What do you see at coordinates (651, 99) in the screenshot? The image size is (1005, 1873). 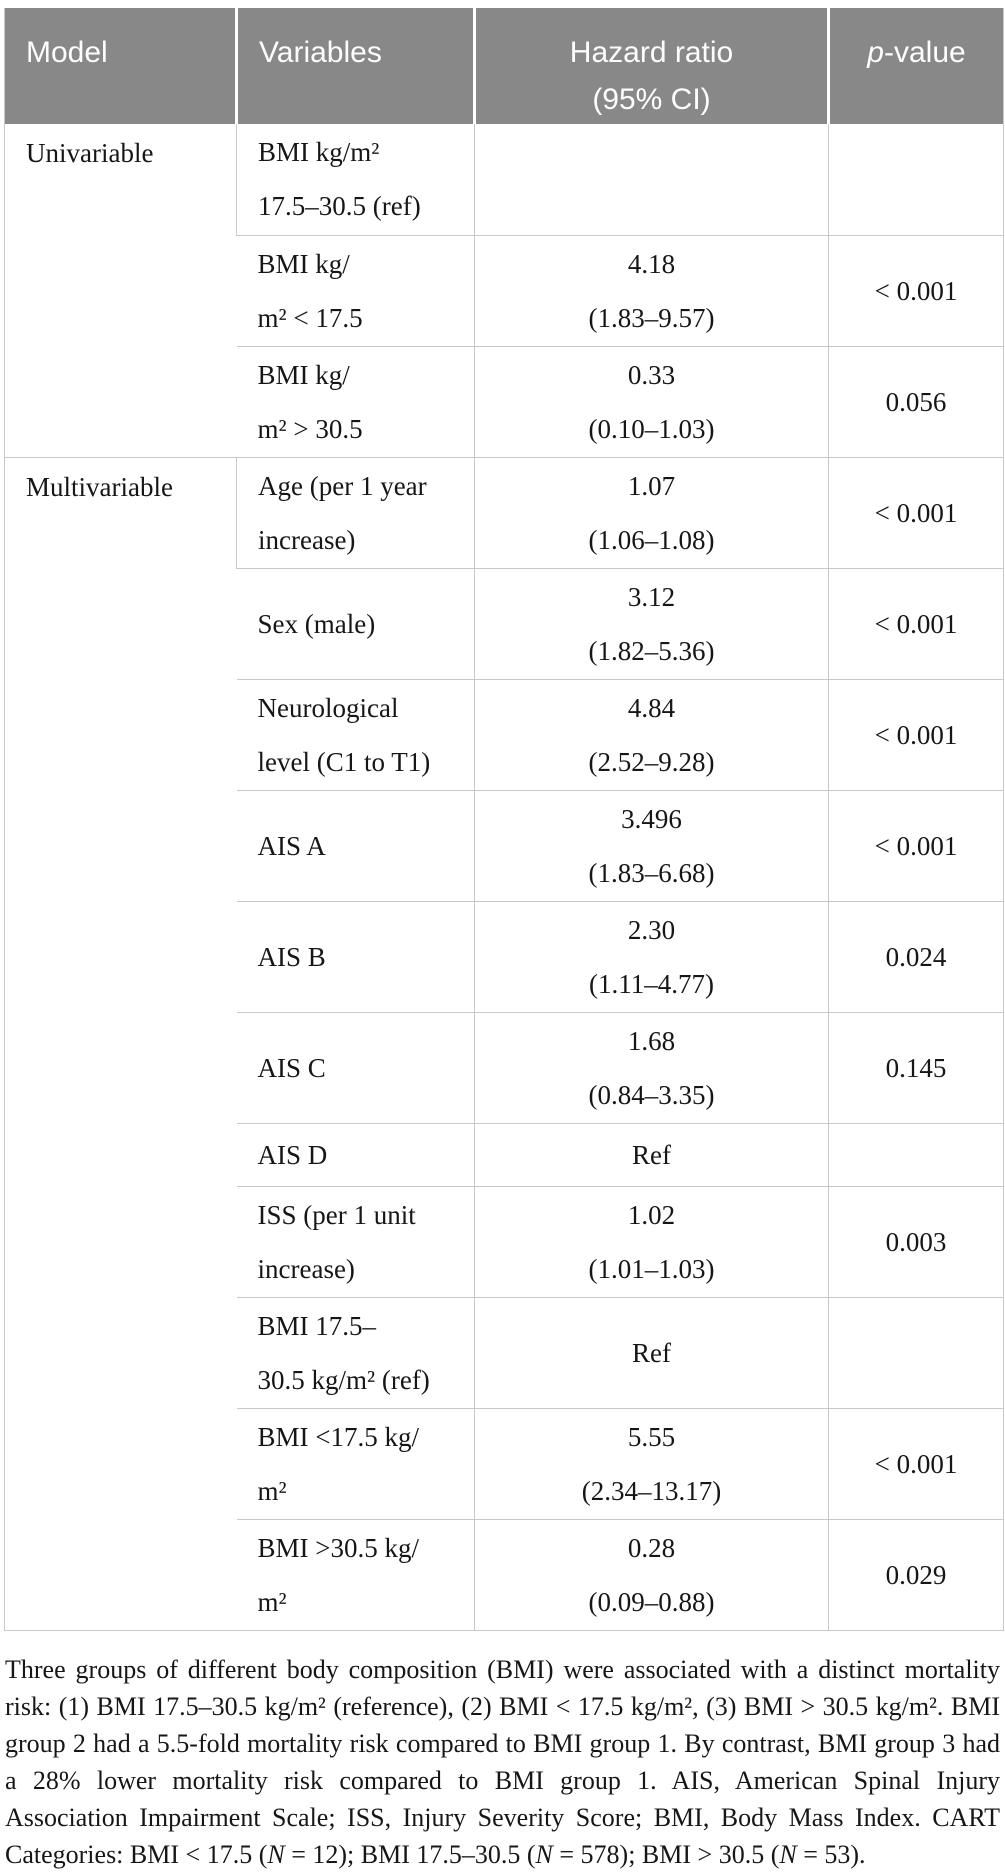 I see `hazard-header-line2: (95% CI)` at bounding box center [651, 99].